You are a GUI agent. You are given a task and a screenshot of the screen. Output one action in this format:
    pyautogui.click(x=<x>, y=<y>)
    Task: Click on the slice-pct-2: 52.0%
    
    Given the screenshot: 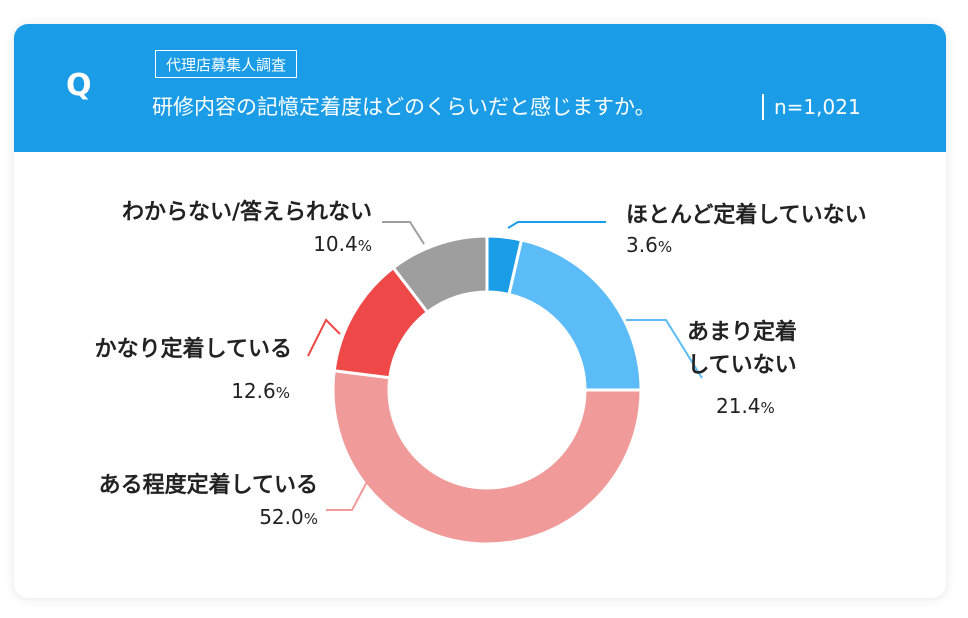 What is the action you would take?
    pyautogui.click(x=288, y=517)
    